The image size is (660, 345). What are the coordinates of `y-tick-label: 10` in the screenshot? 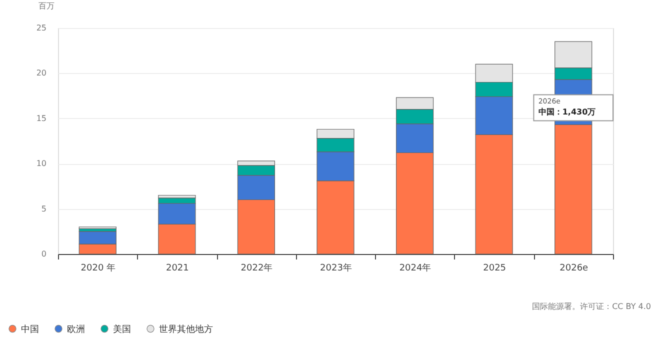 It's located at (41, 163).